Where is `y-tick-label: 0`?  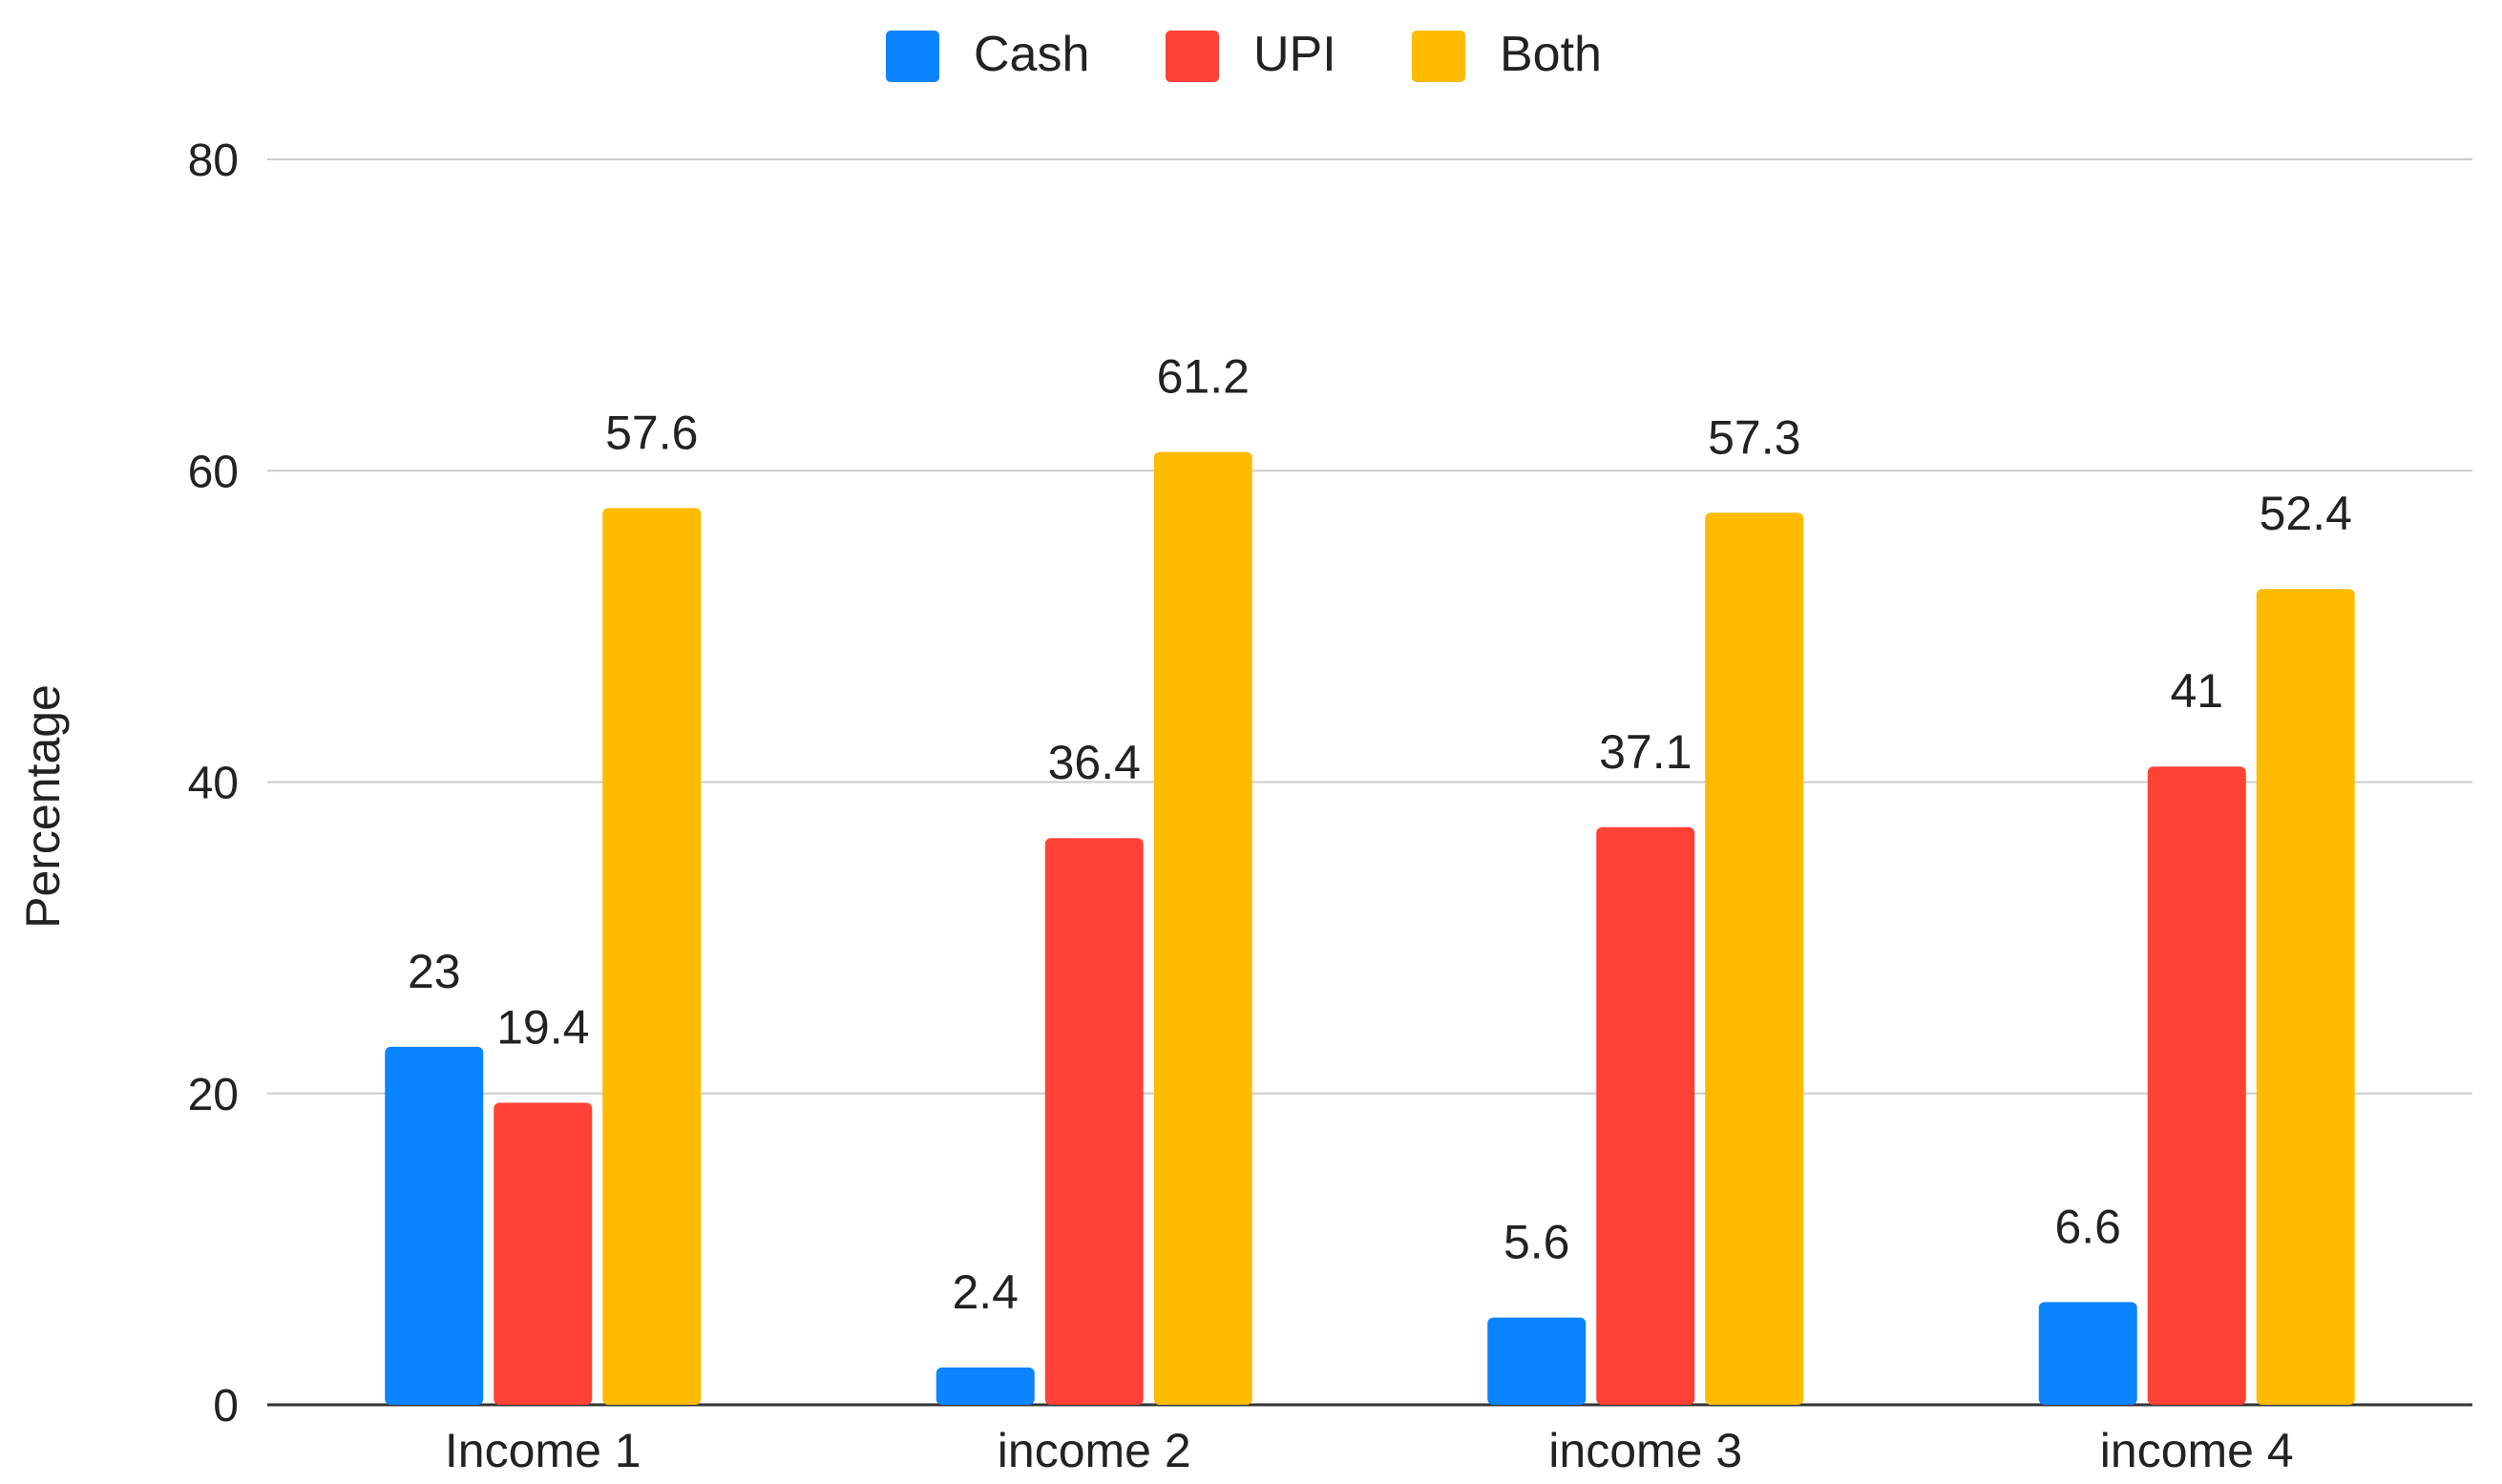
y-tick-label: 0 is located at coordinates (226, 1406).